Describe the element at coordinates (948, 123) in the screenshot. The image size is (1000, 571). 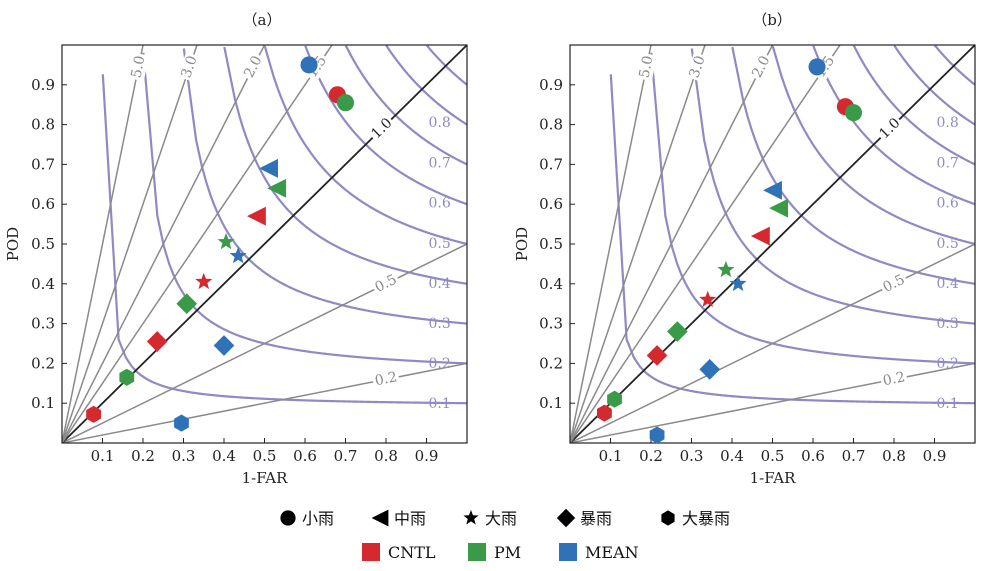
I see `csi-label: 0.8` at that location.